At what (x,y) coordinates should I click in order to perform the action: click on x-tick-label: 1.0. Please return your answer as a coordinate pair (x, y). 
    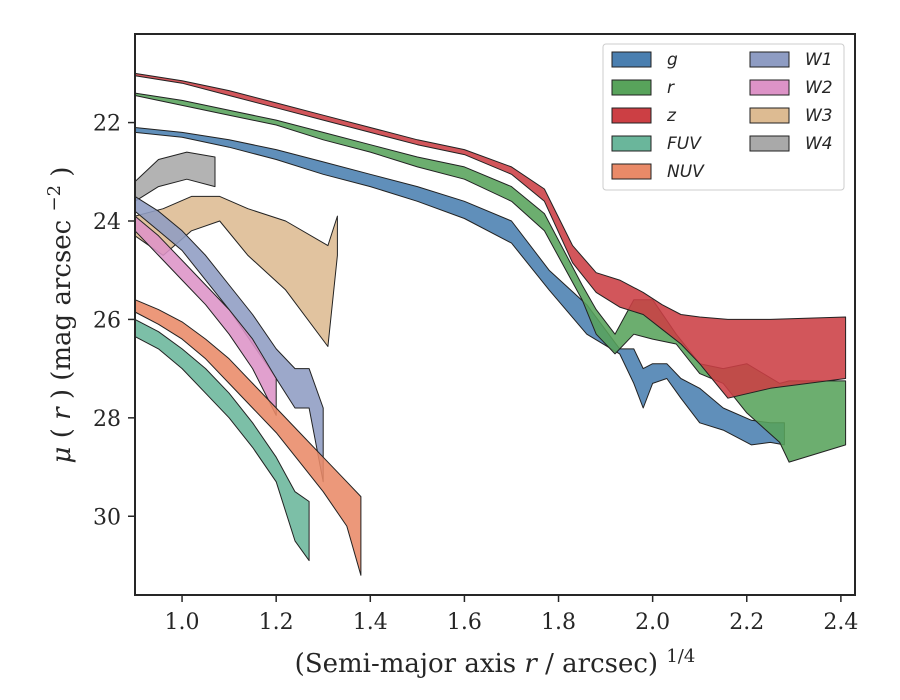
    Looking at the image, I should click on (182, 622).